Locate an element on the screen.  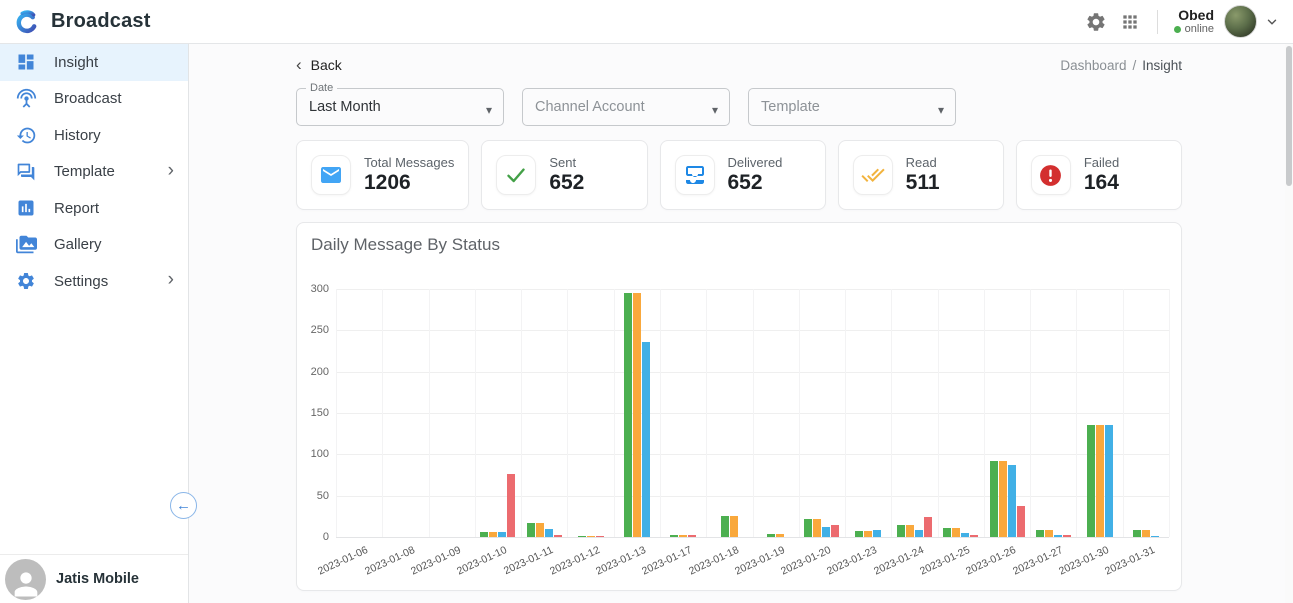
back-button: ‹ Back is located at coordinates (319, 65).